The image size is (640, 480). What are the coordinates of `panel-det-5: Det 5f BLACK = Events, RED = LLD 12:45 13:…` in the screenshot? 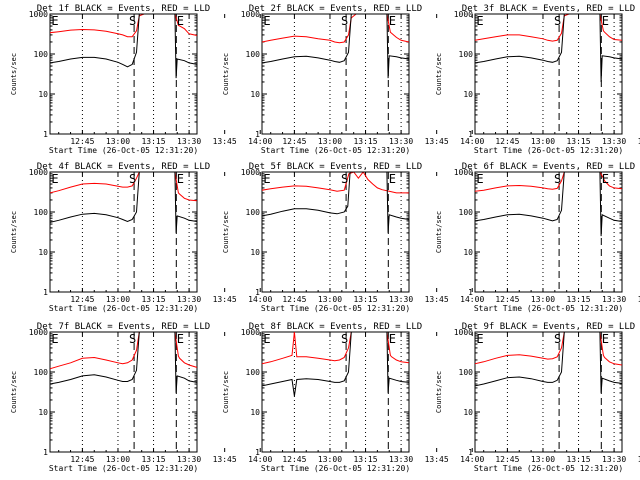 It's located at (353, 237).